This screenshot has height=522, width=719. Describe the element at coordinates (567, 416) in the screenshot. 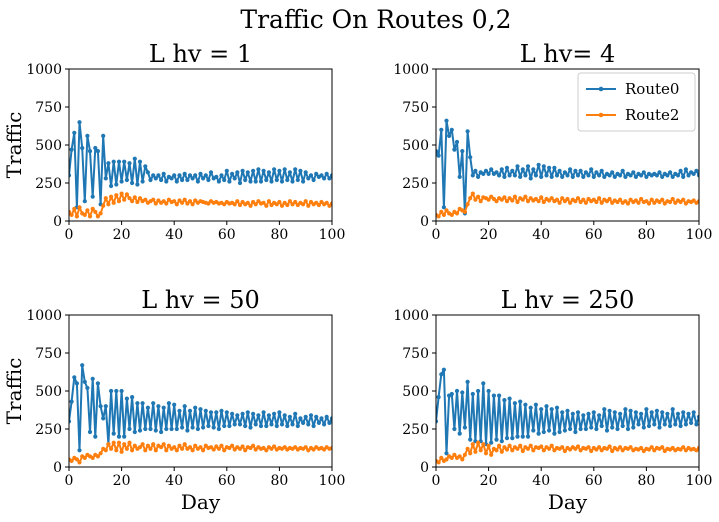

I see `plot-area` at that location.